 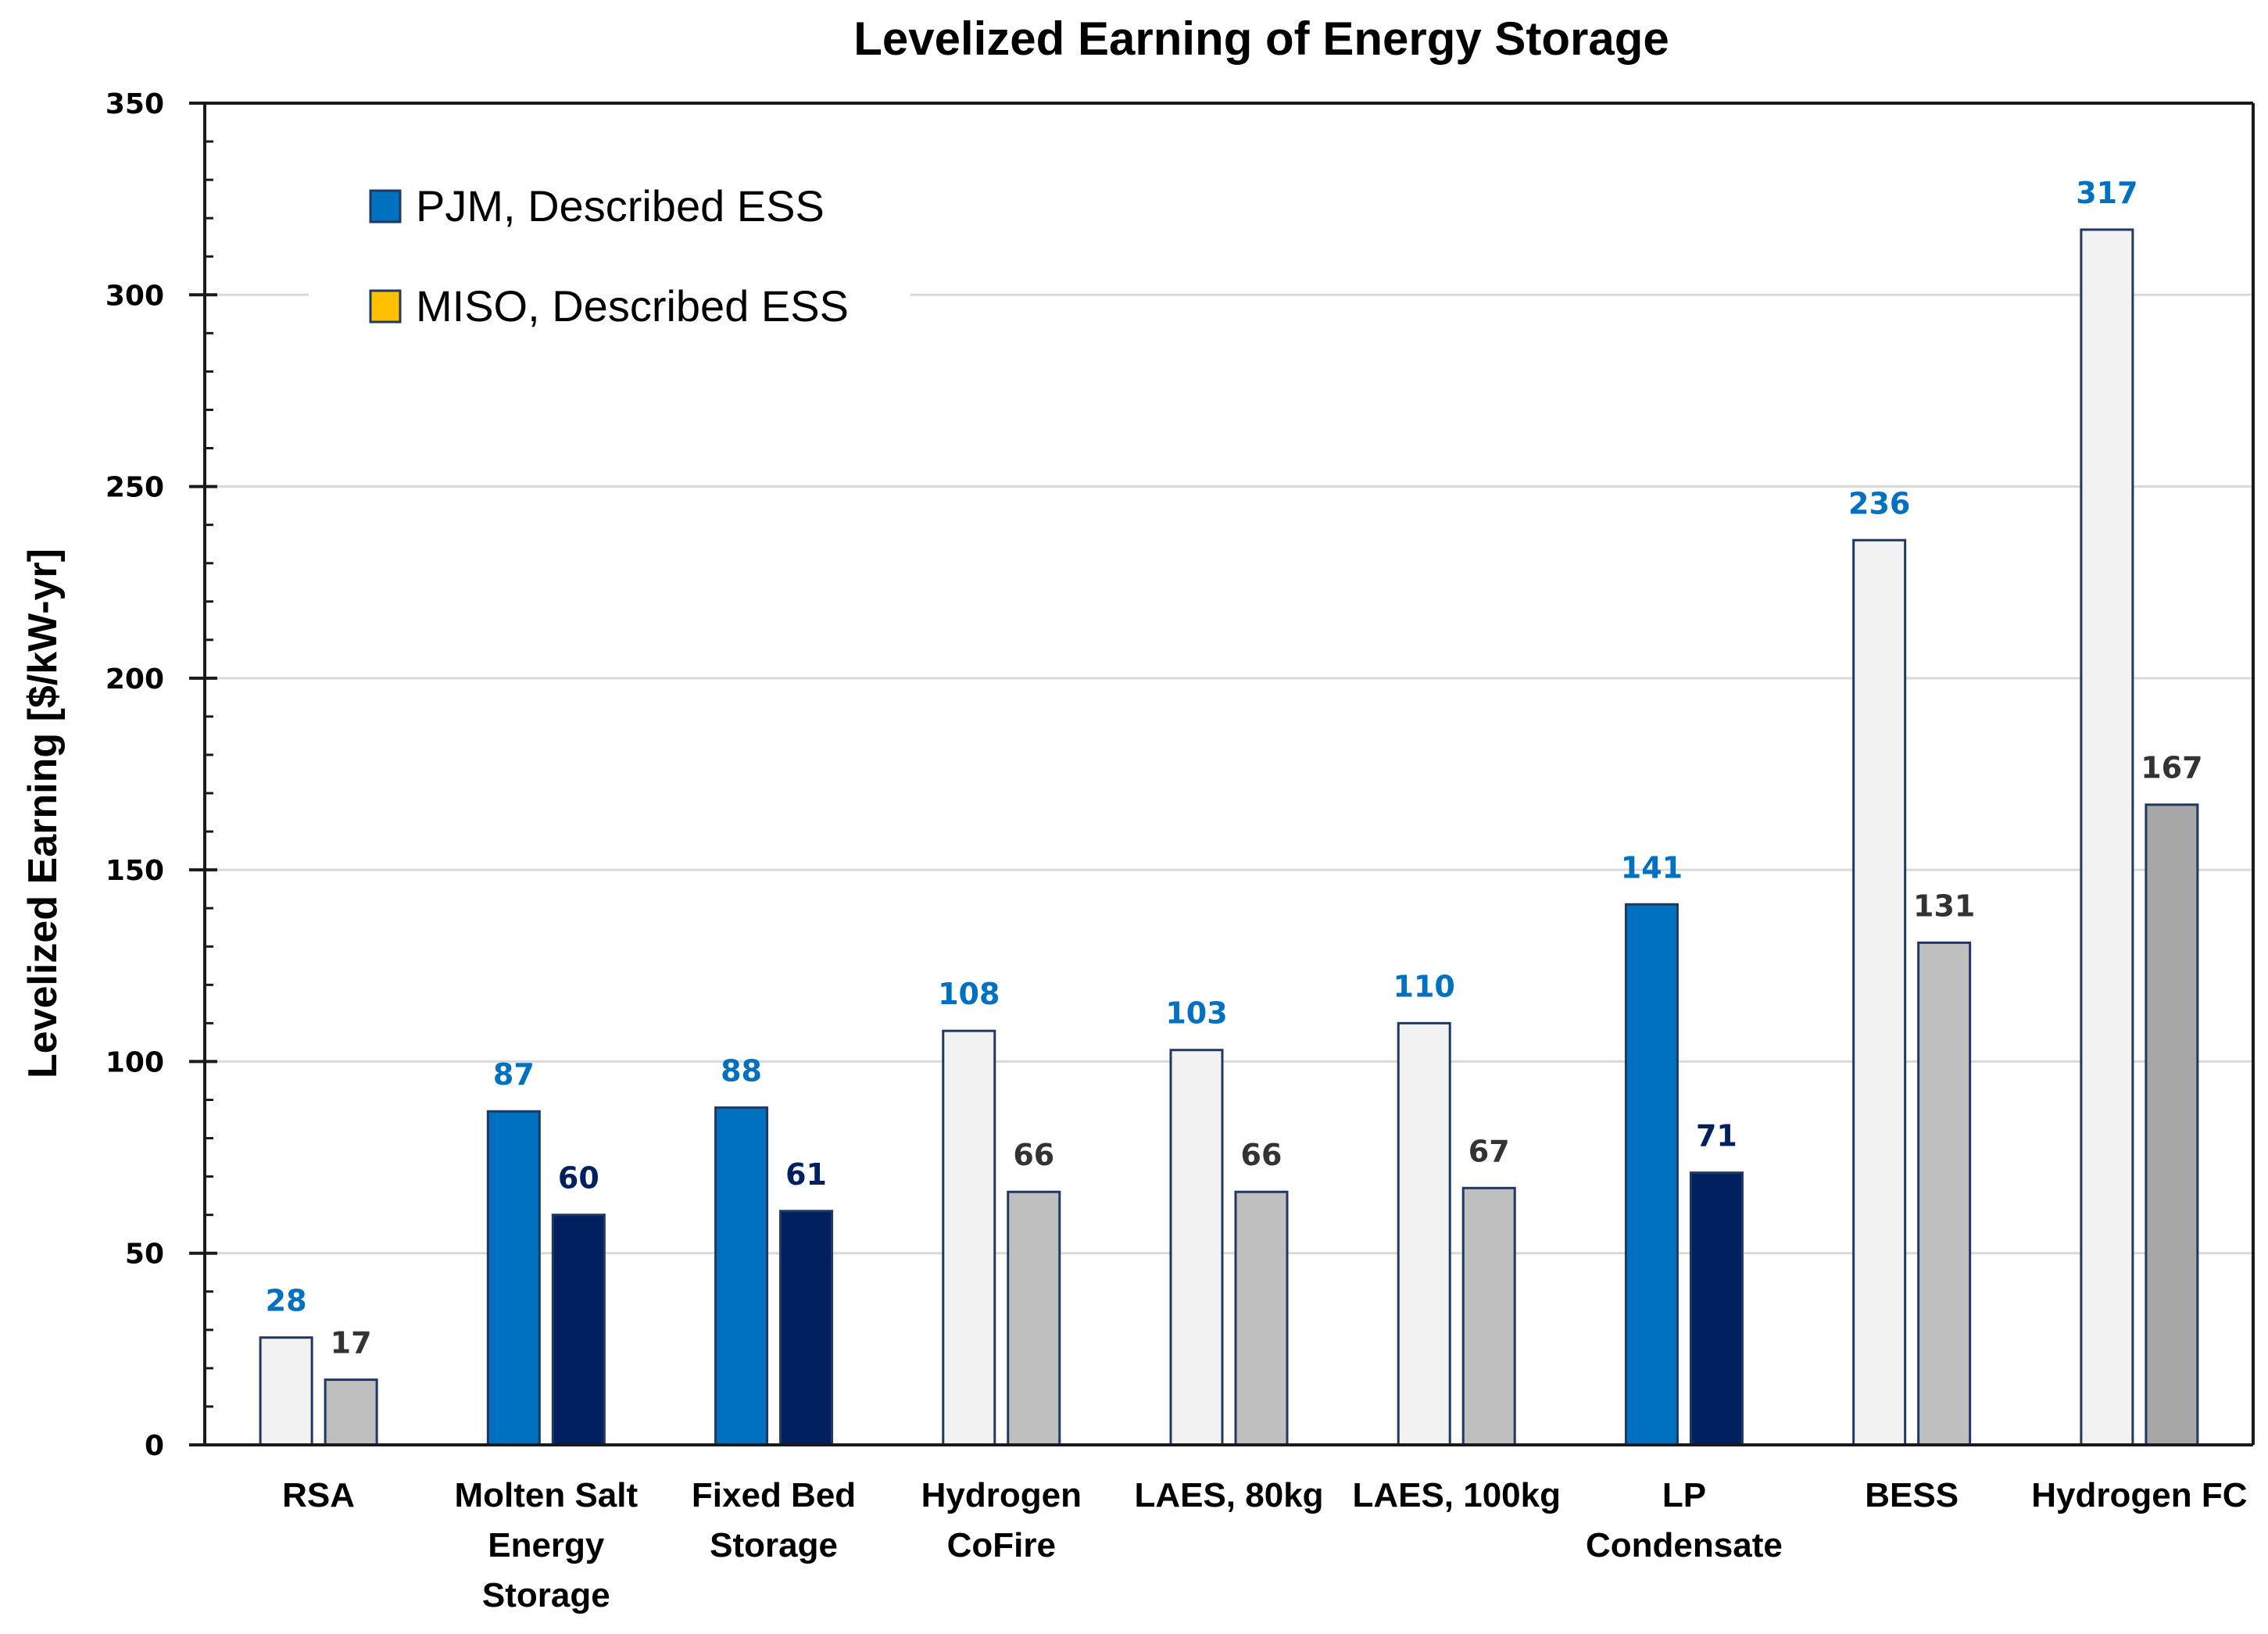 I want to click on y-tick-label: 0, so click(x=154, y=1446).